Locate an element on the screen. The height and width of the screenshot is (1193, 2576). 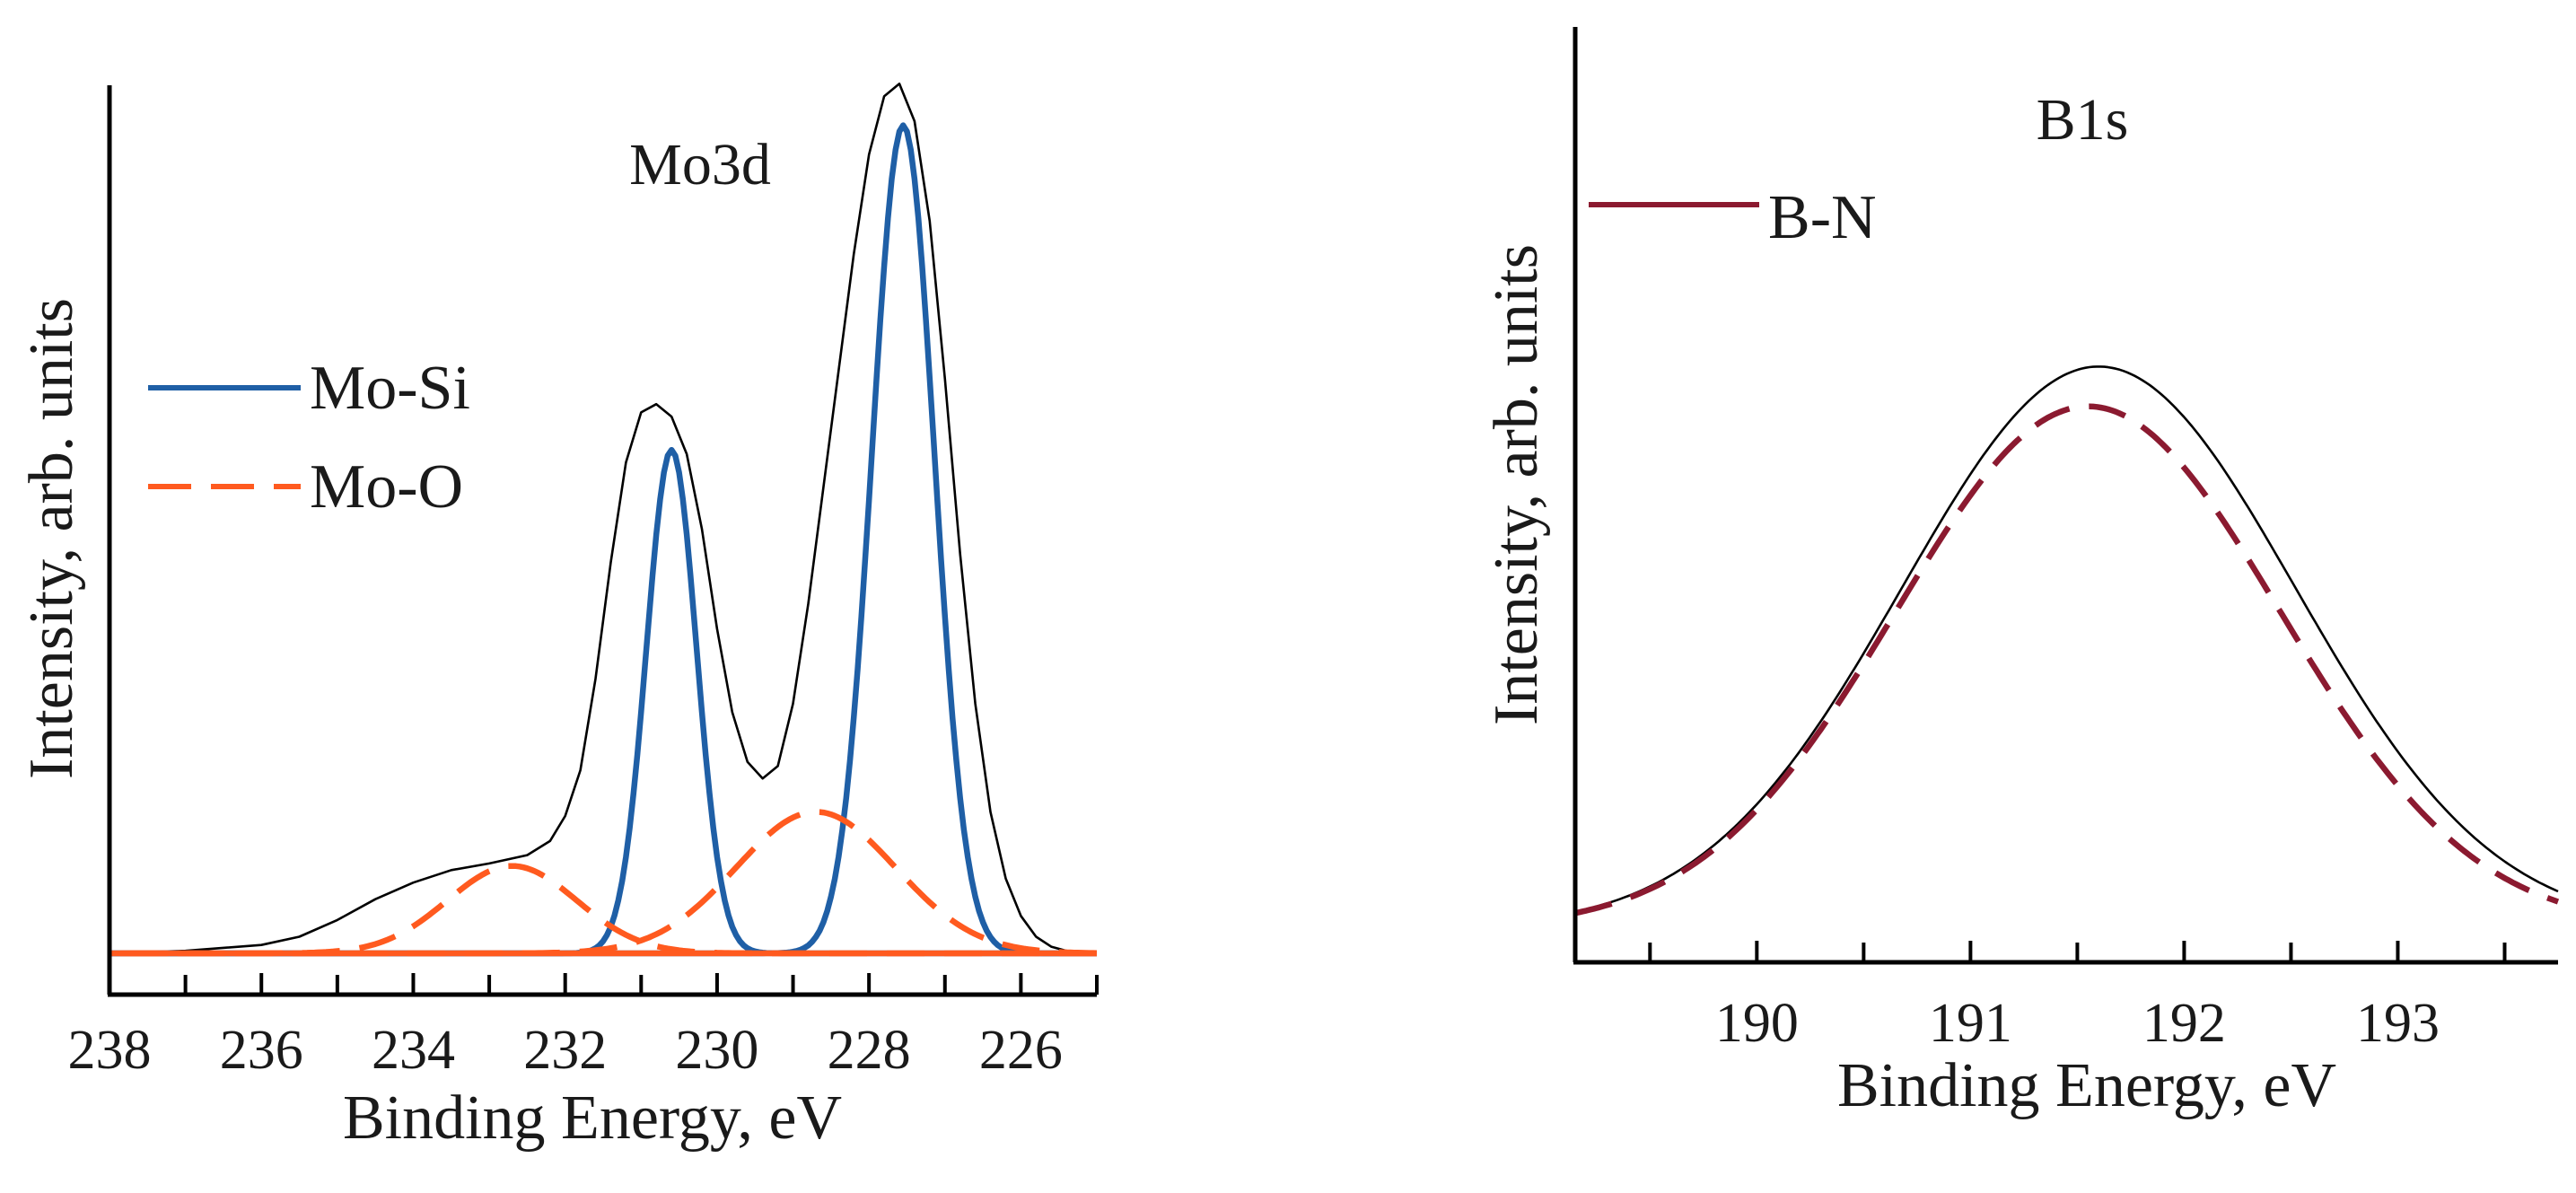
mo3d-y-axis-label: Intensity, arb. units is located at coordinates (51, 538).